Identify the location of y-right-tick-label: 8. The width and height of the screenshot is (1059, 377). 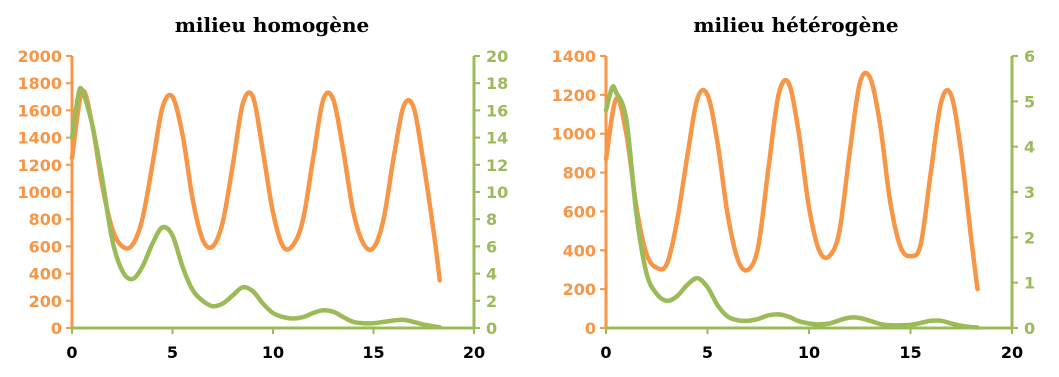
(491, 219).